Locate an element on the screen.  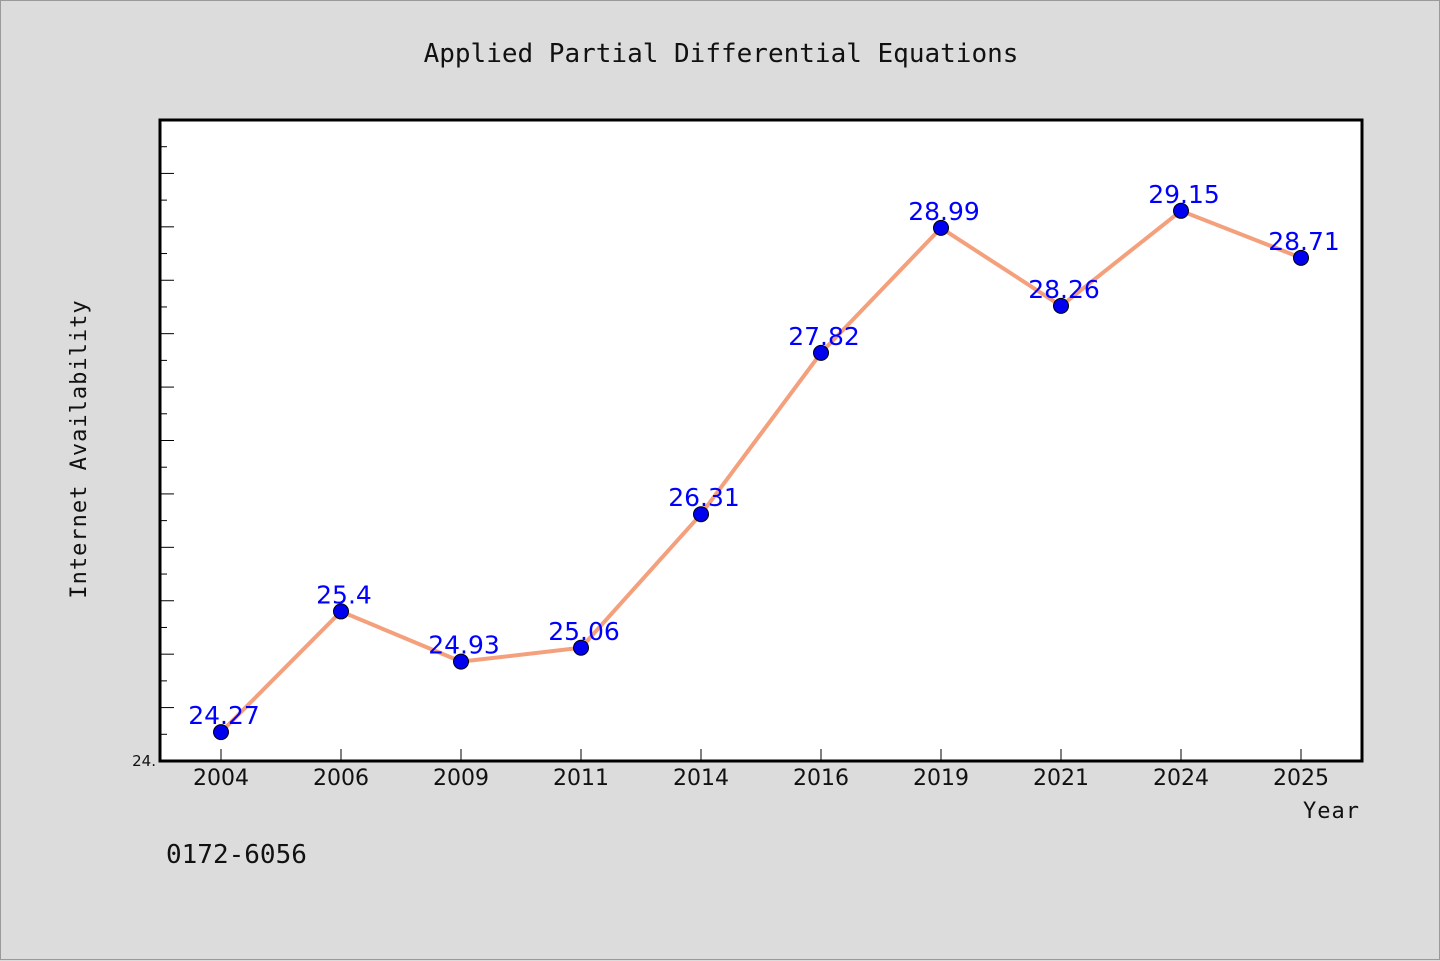
x-tick-label: 2016 is located at coordinates (821, 778).